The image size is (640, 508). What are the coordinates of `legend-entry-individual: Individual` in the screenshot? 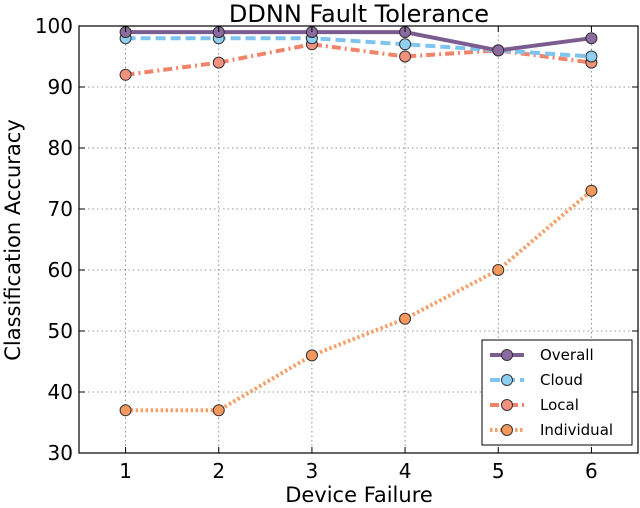 It's located at (551, 430).